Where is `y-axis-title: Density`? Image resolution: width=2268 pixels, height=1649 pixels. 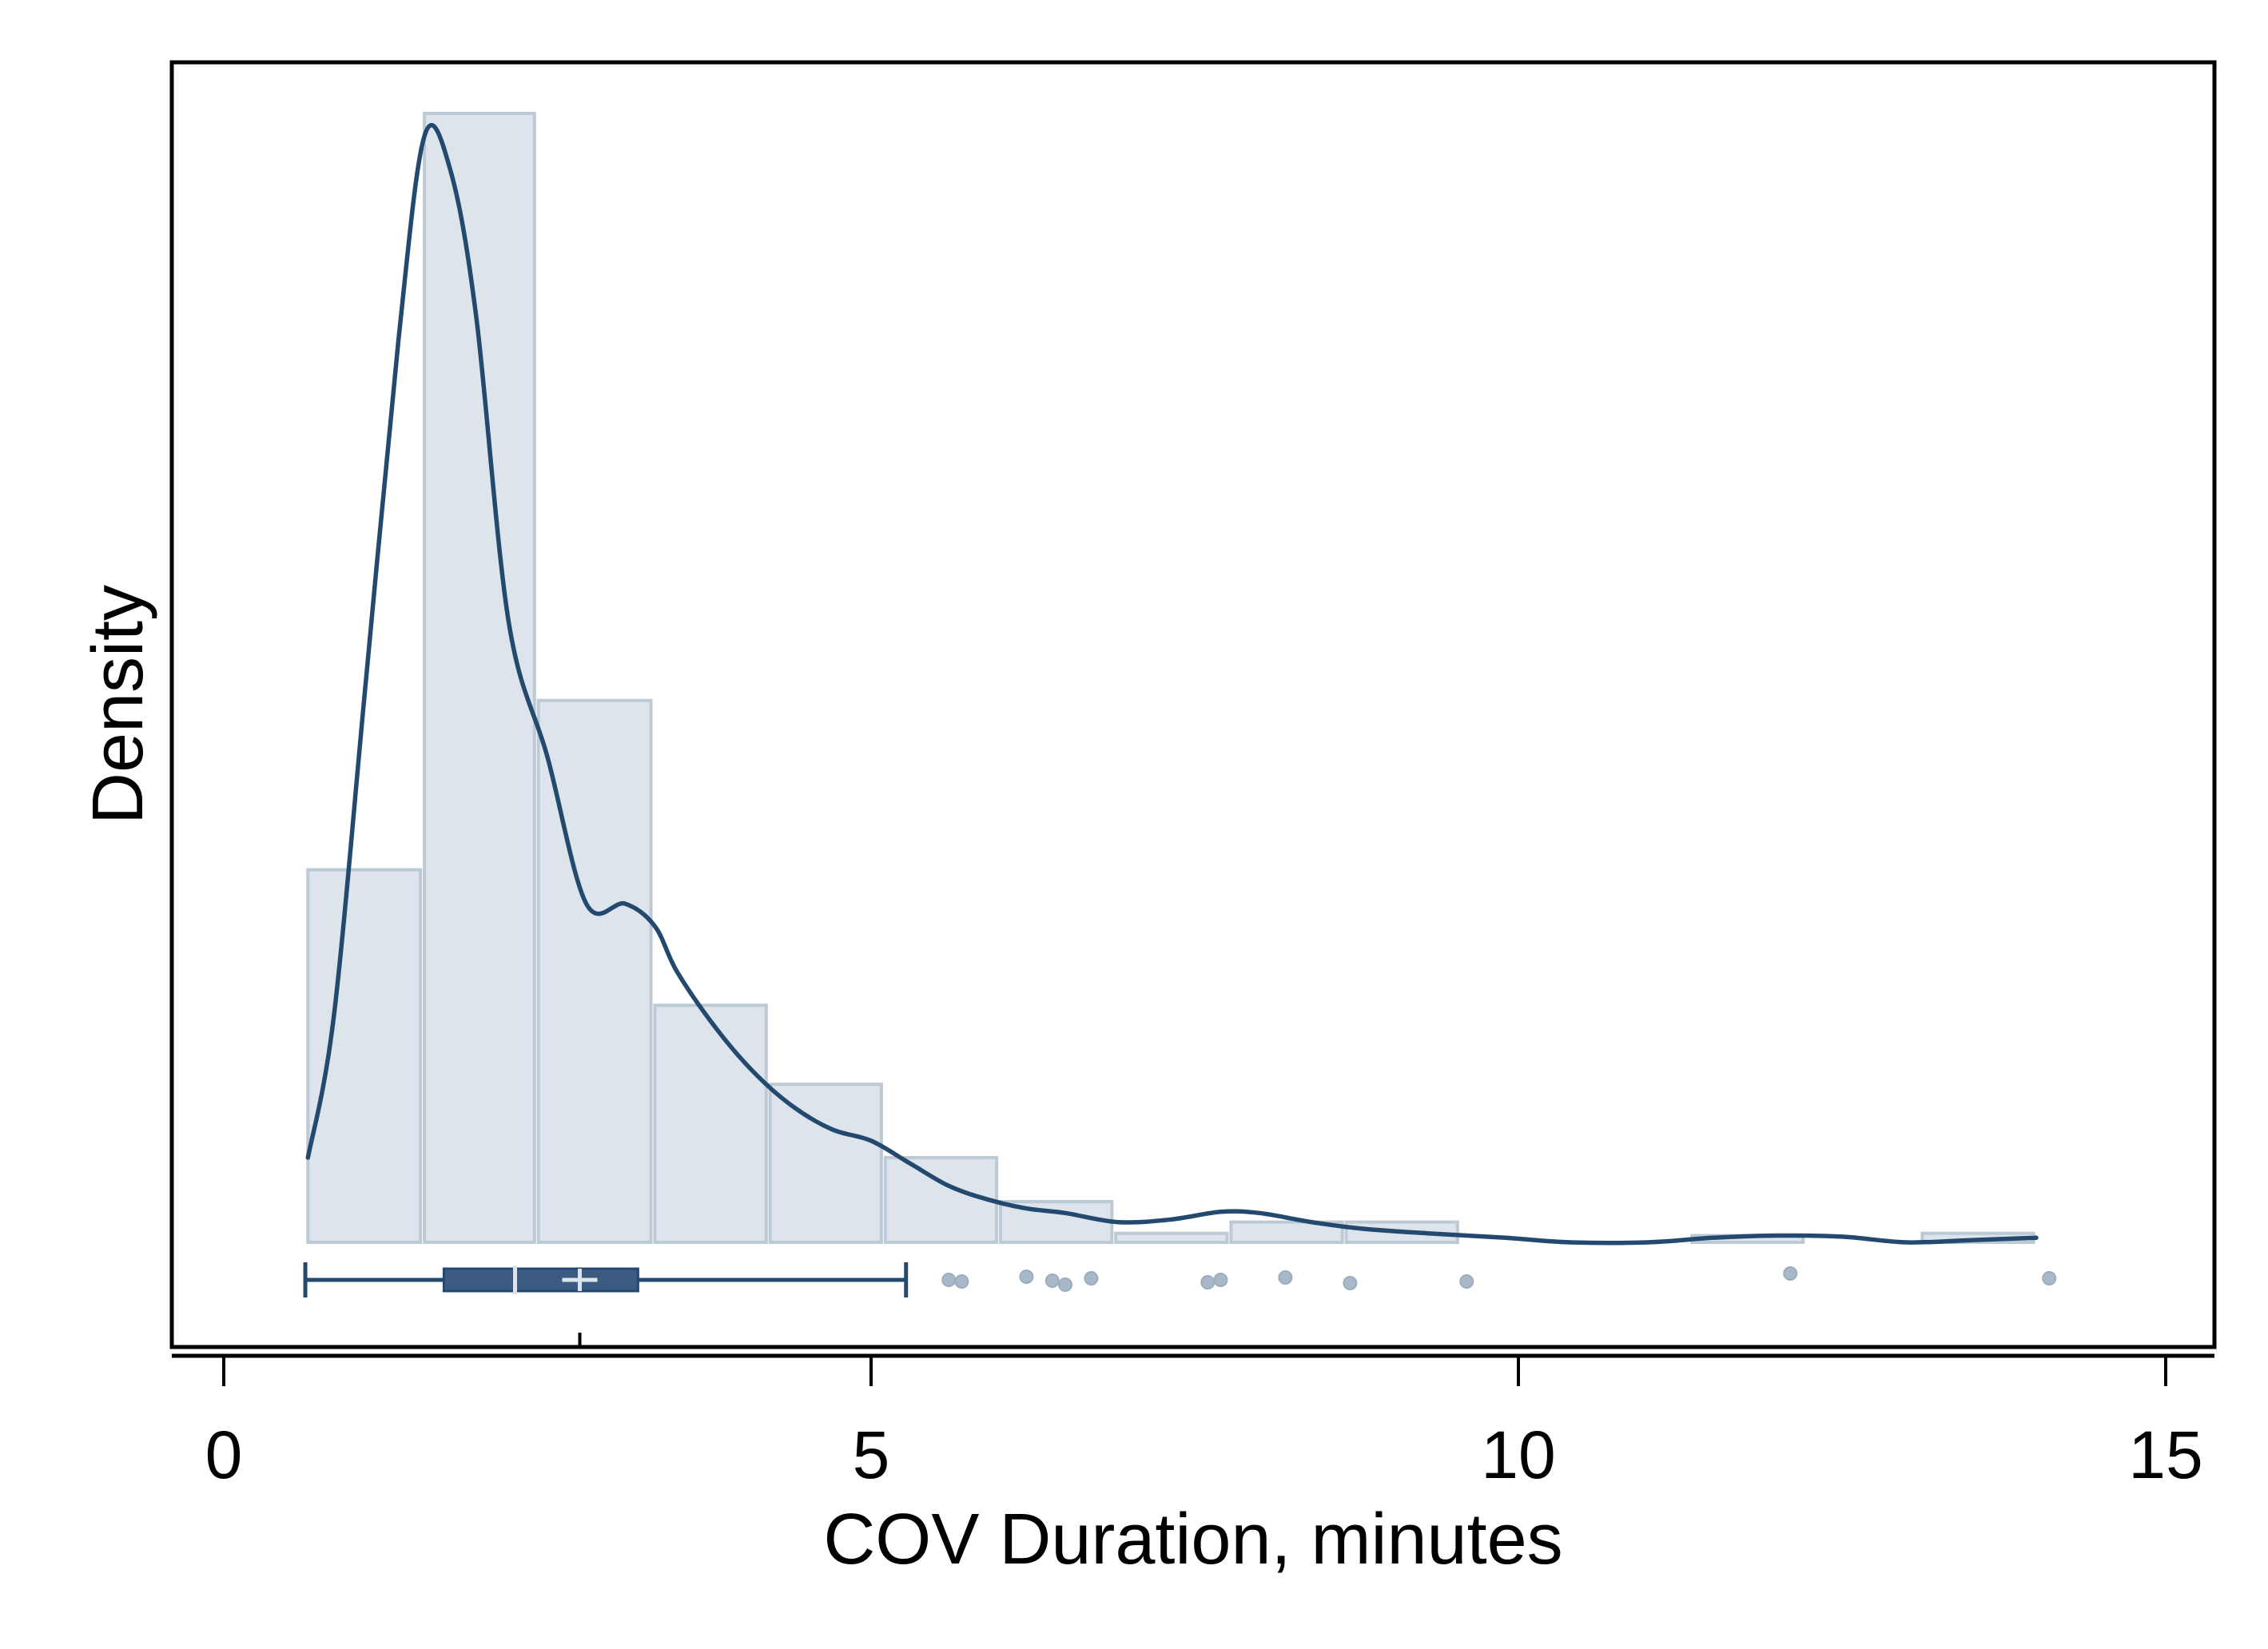
y-axis-title: Density is located at coordinates (118, 704).